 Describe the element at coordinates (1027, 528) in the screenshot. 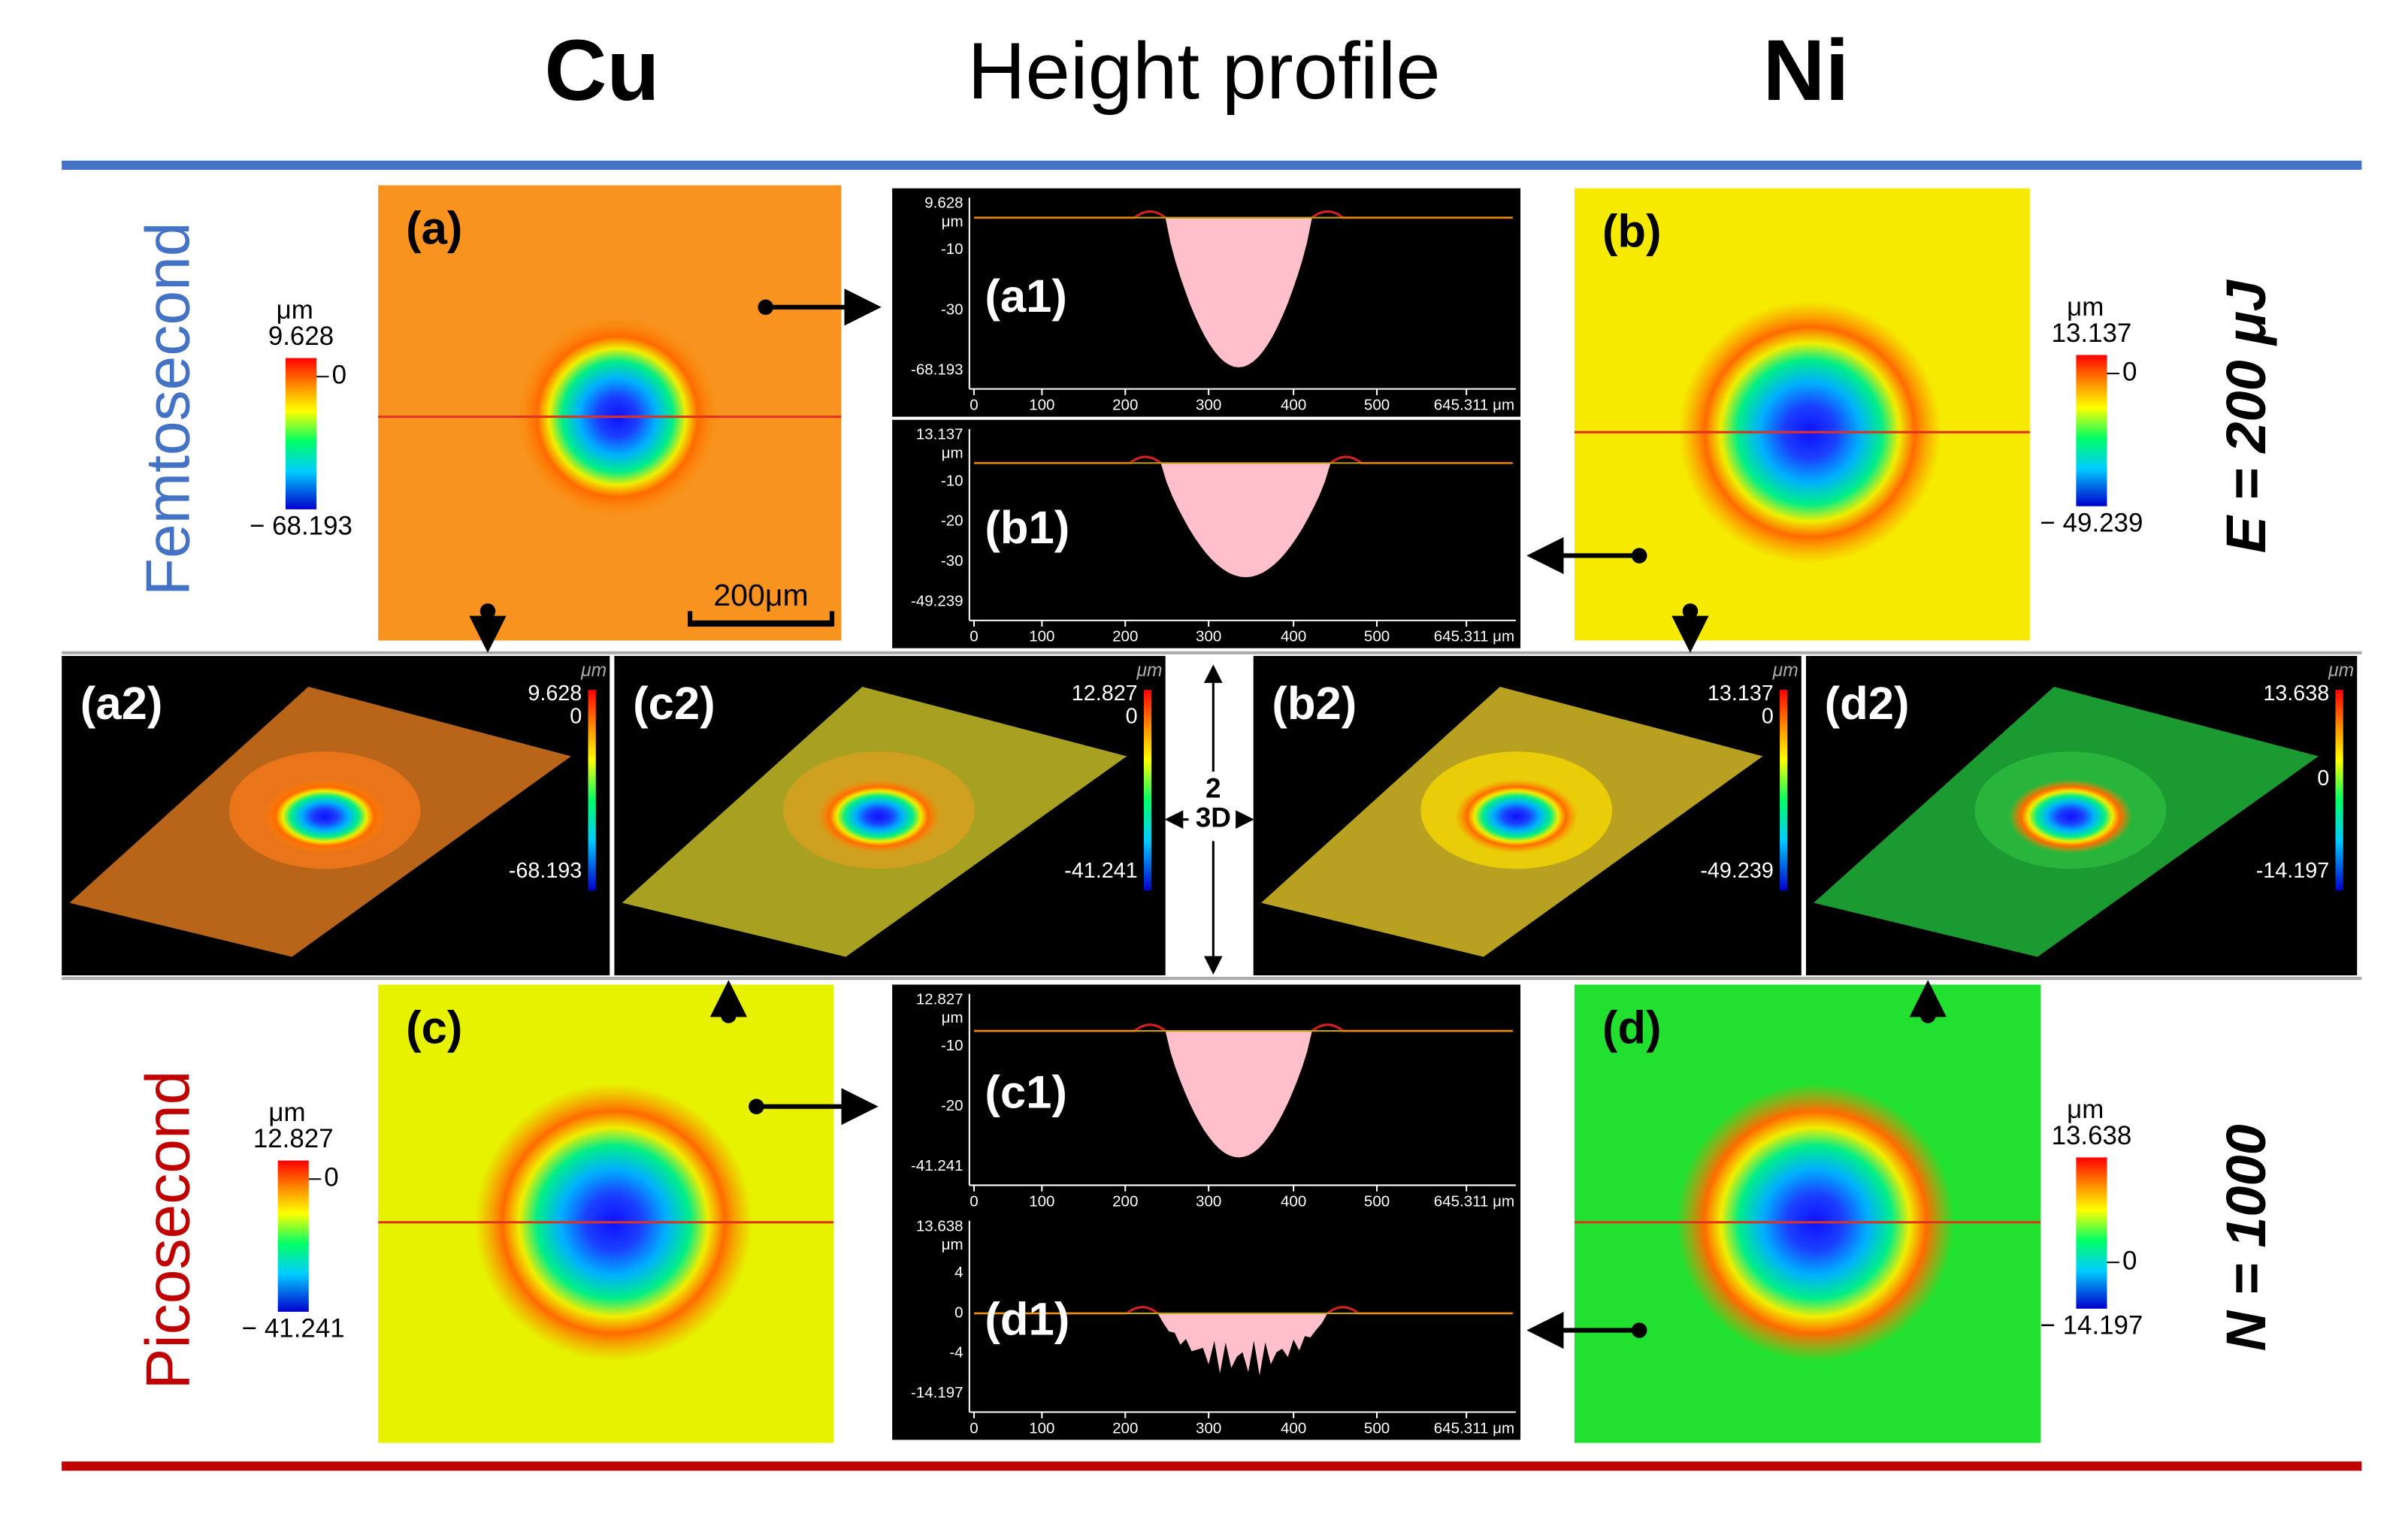

I see `panel-label: (b1)` at that location.